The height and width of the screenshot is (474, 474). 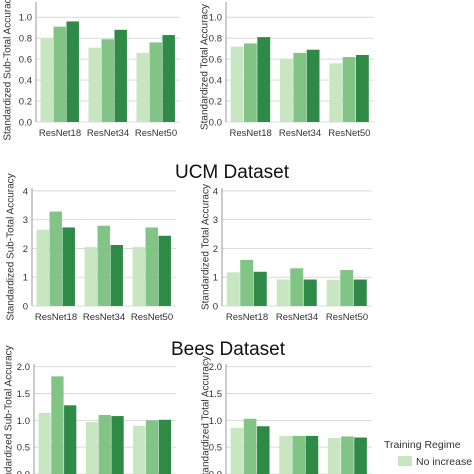 What do you see at coordinates (25, 220) in the screenshot?
I see `y-tick-label-ucm-left: 3` at bounding box center [25, 220].